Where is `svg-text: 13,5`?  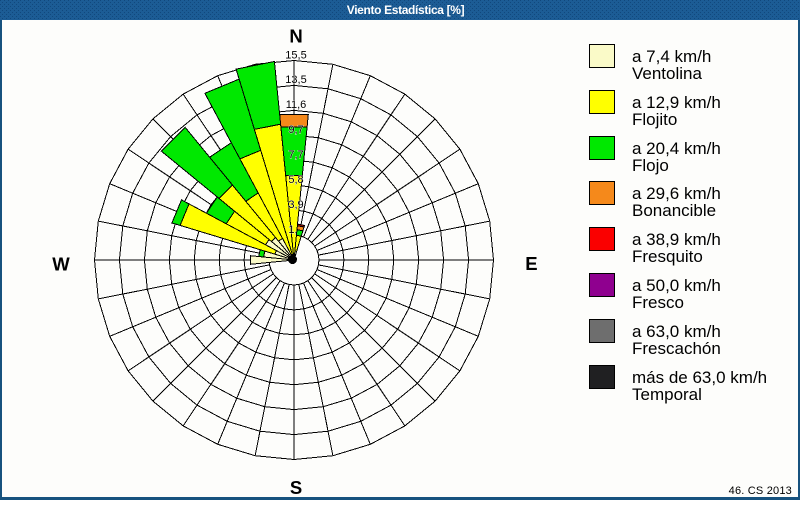 svg-text: 13,5 is located at coordinates (295, 80).